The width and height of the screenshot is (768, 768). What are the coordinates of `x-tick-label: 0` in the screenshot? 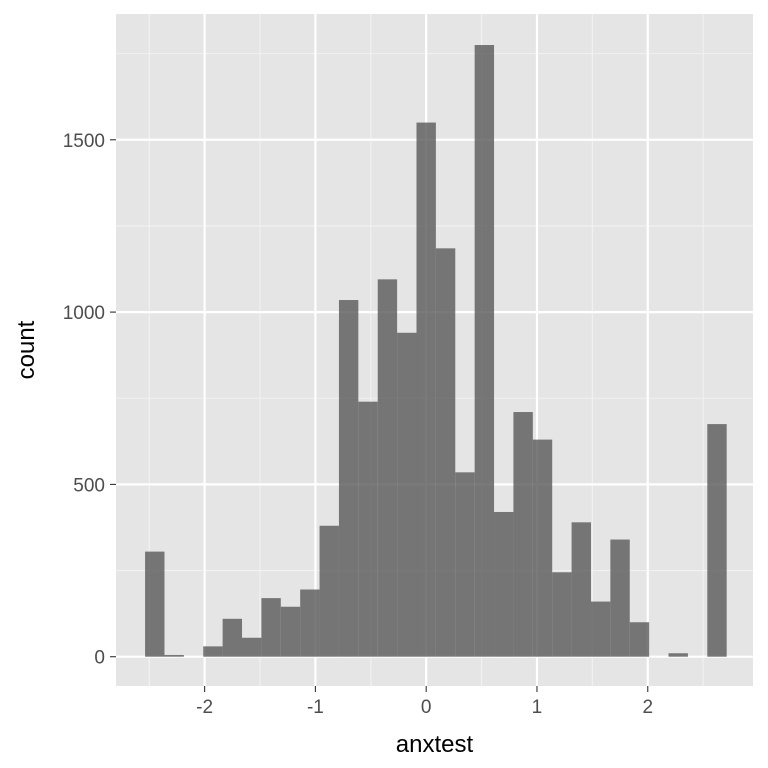 It's located at (426, 707).